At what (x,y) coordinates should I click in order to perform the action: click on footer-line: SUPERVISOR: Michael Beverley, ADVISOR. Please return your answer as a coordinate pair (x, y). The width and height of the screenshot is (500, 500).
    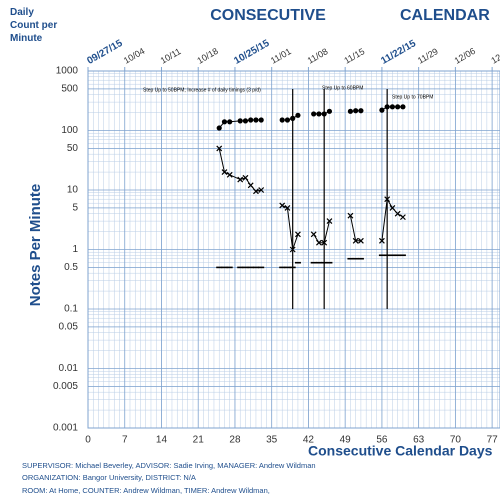
    Looking at the image, I should click on (169, 465).